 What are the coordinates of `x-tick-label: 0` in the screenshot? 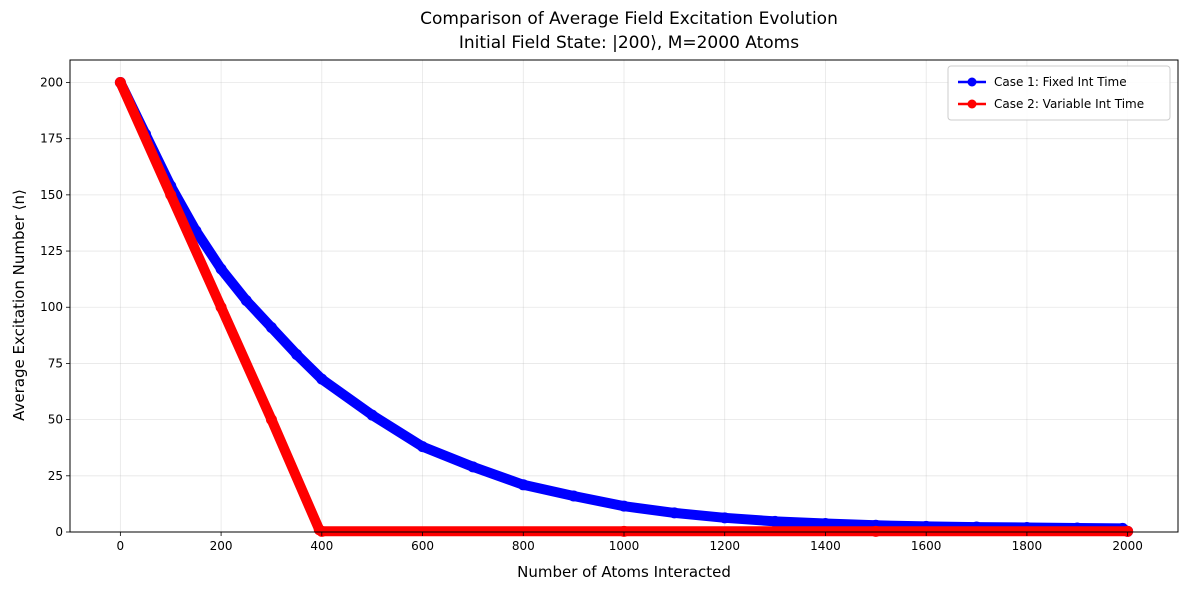 It's located at (121, 546).